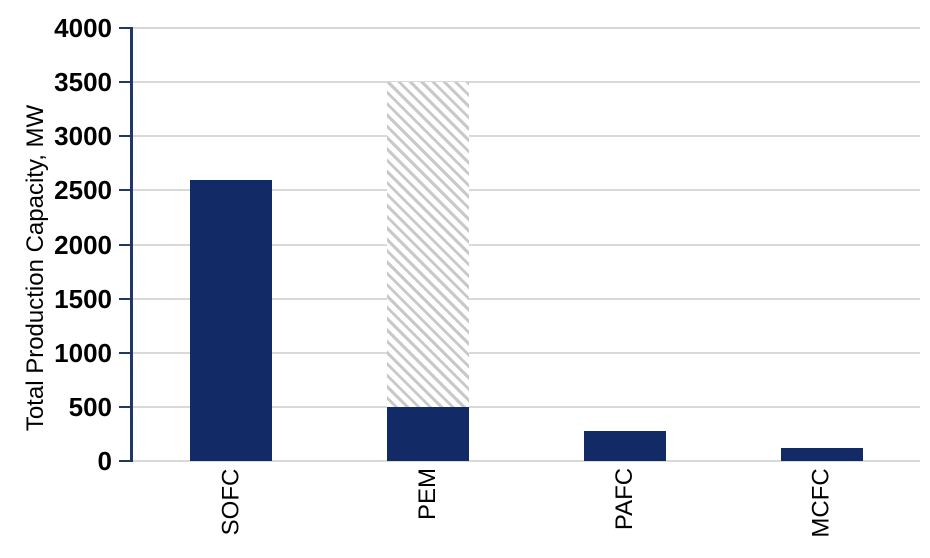 This screenshot has width=930, height=558. What do you see at coordinates (104, 461) in the screenshot?
I see `y-tick-label: 0` at bounding box center [104, 461].